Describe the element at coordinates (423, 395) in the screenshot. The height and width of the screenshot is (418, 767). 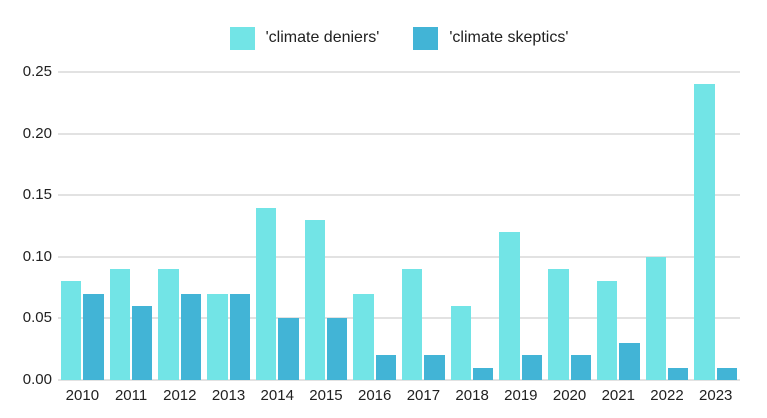
I see `x-tick-label: 2017` at that location.